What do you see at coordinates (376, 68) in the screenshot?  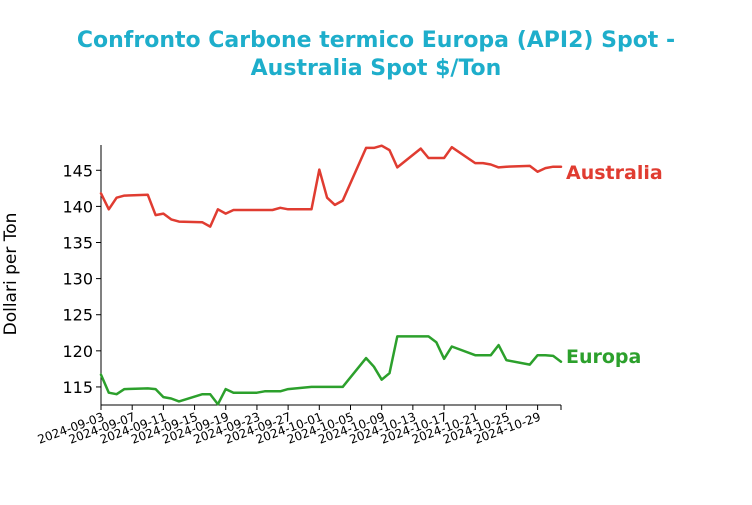 I see `chart-title-line-2: Australia Spot $/Ton` at bounding box center [376, 68].